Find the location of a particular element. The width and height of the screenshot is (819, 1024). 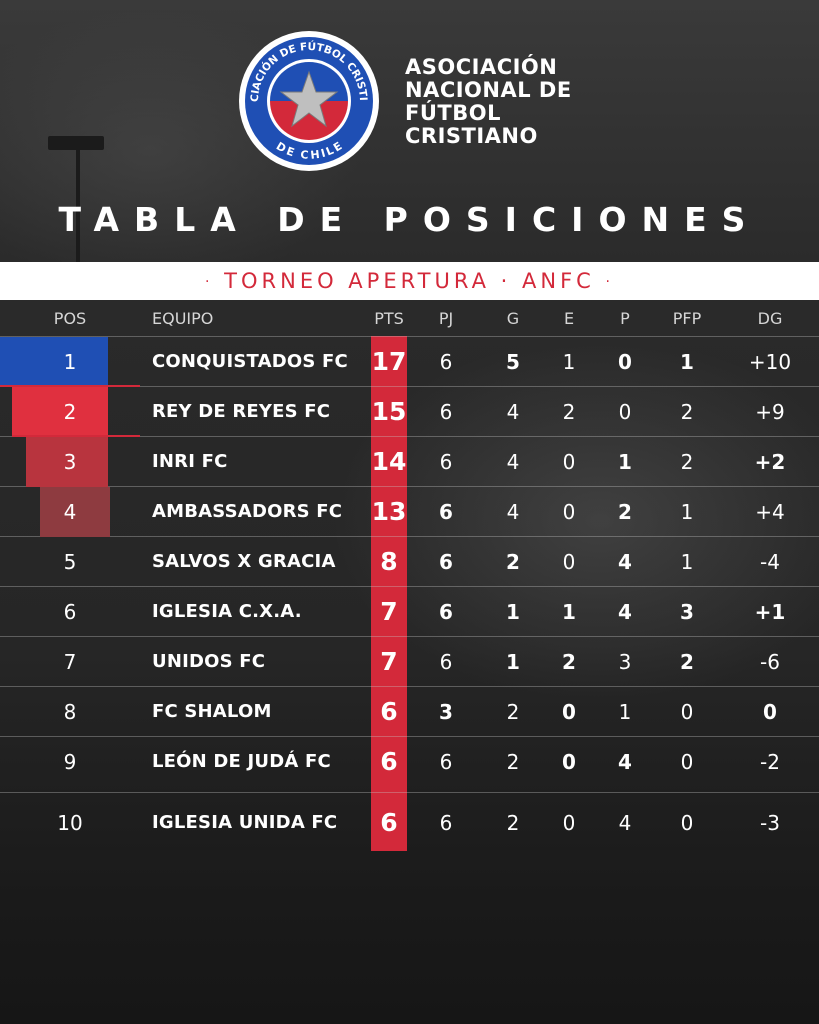

cell-pos: 5 is located at coordinates (70, 562).